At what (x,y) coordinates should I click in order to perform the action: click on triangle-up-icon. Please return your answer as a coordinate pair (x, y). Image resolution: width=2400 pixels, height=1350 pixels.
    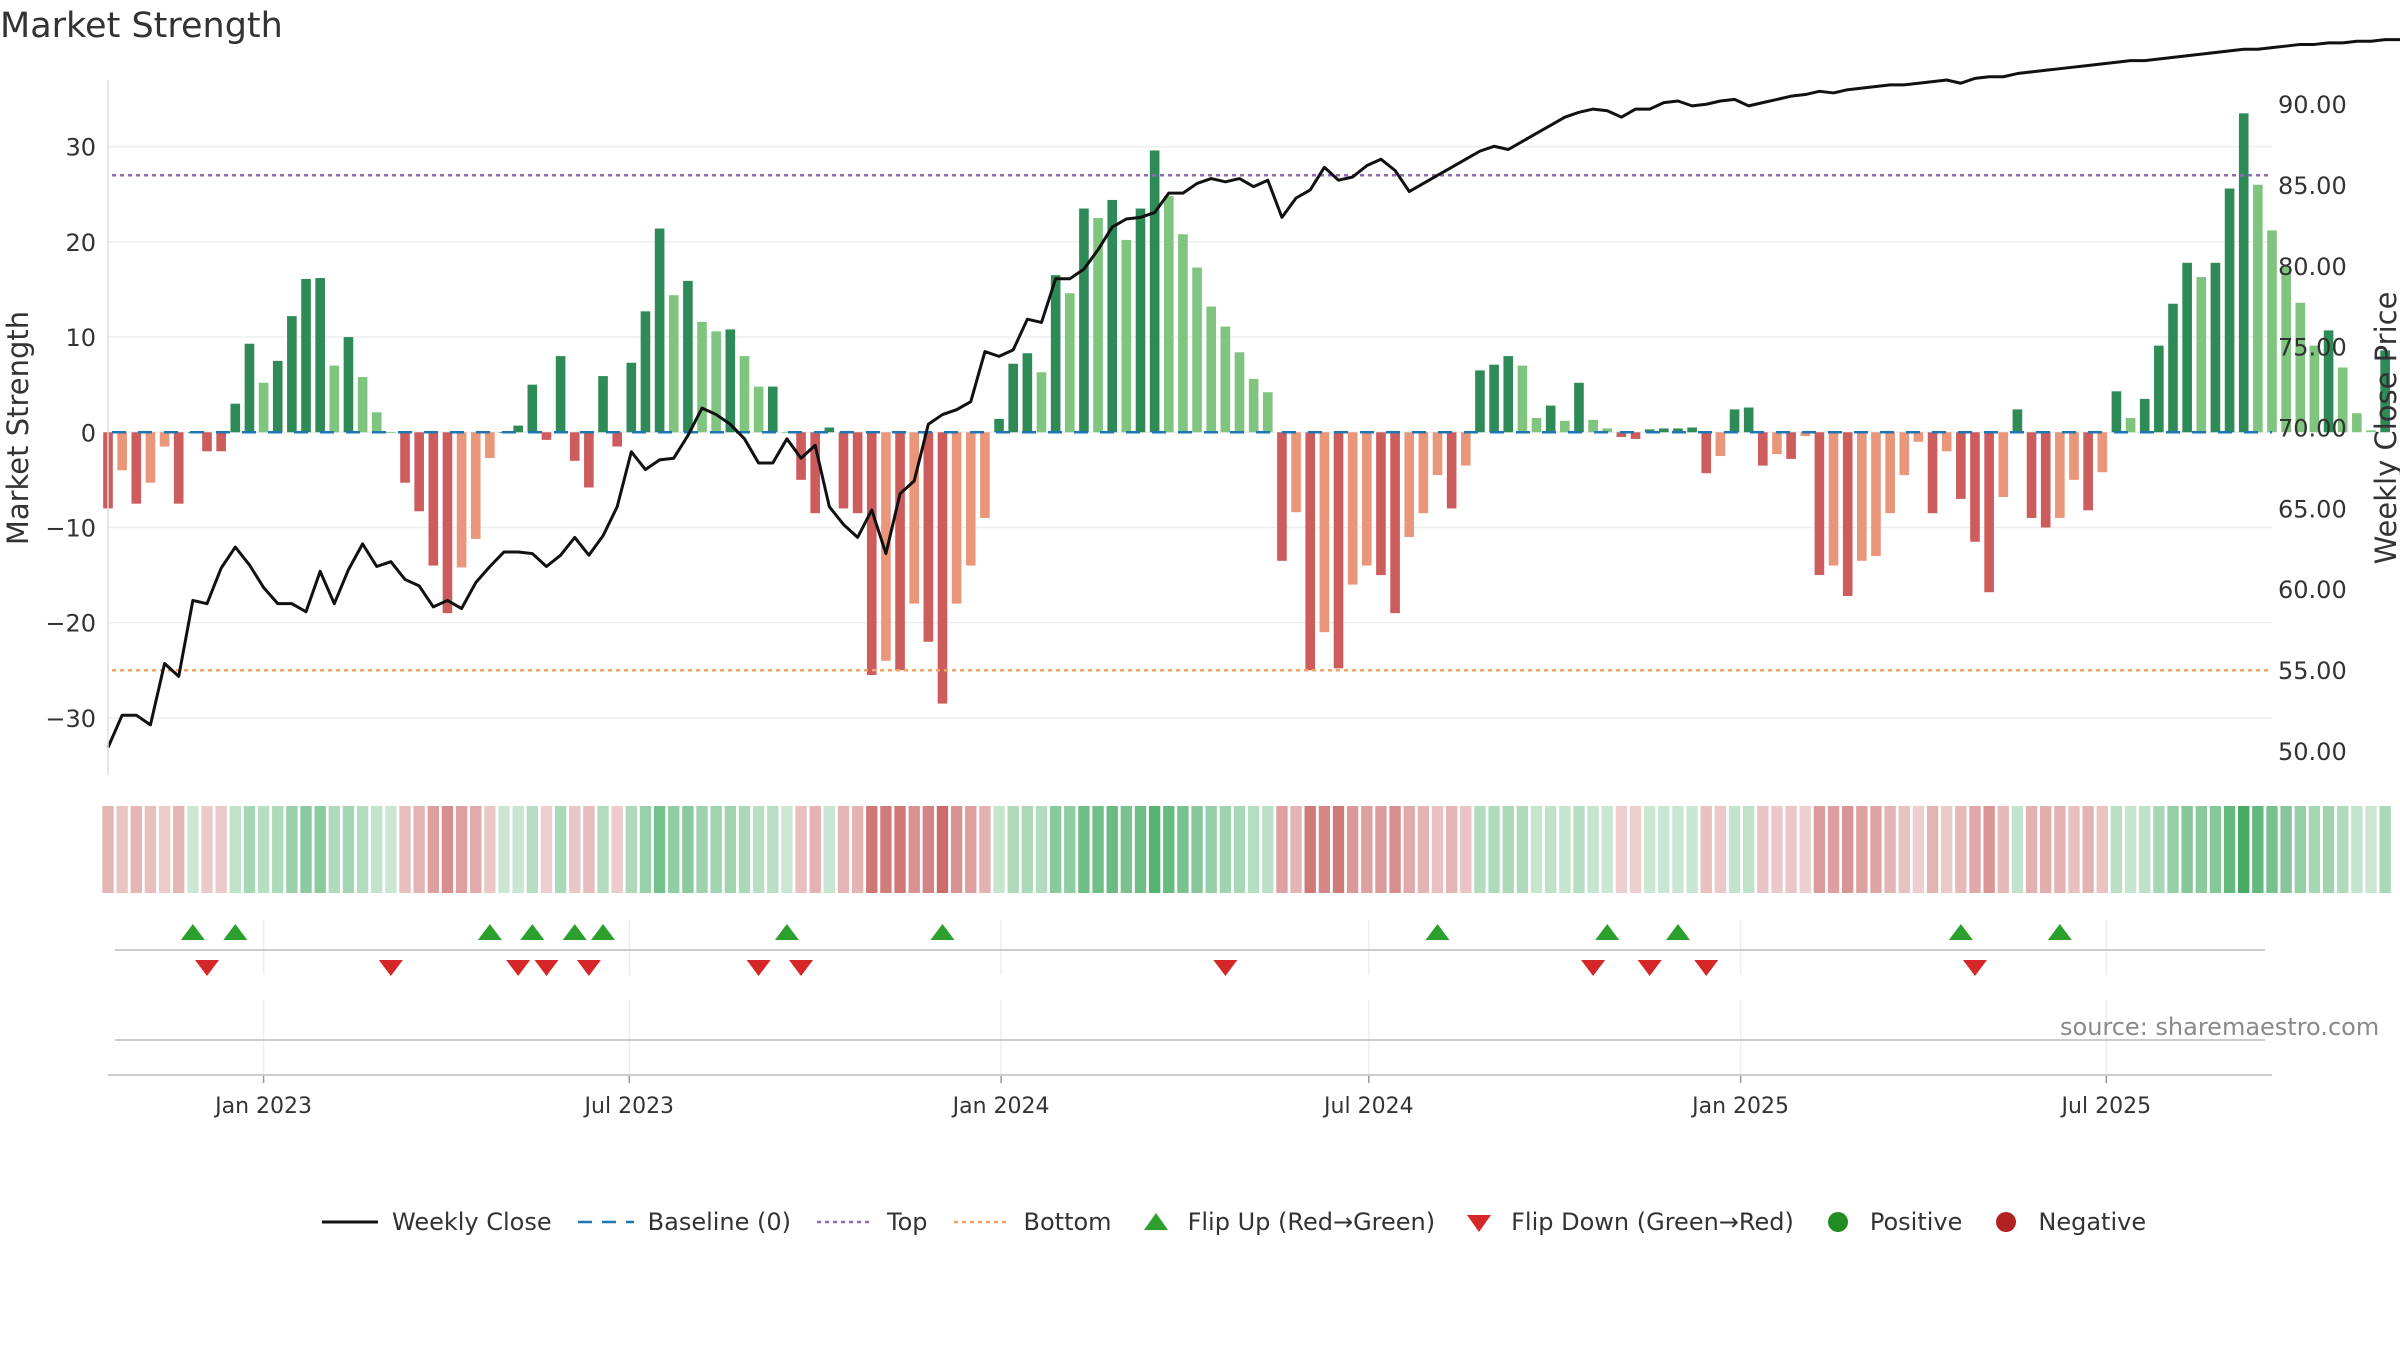
    Looking at the image, I should click on (1155, 1221).